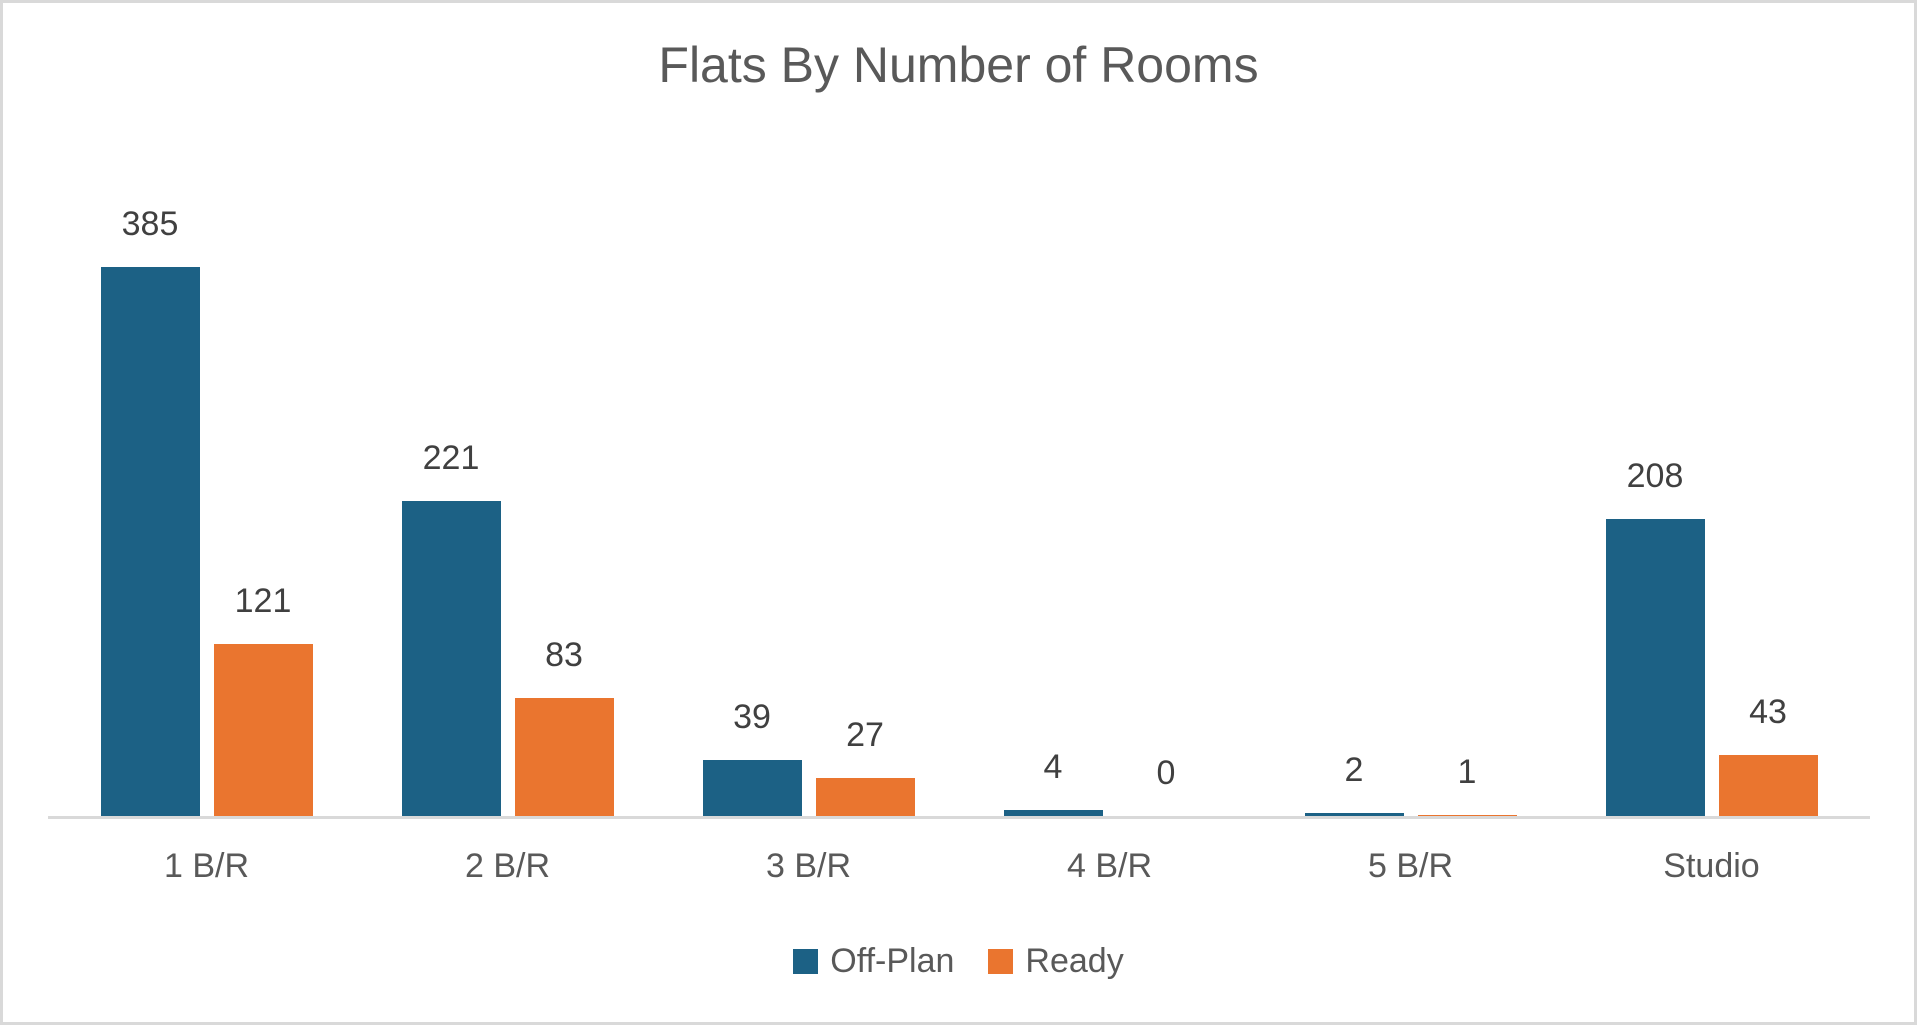 This screenshot has height=1025, width=1917. Describe the element at coordinates (507, 484) in the screenshot. I see `bar-group-2-b-r: 221 83` at that location.